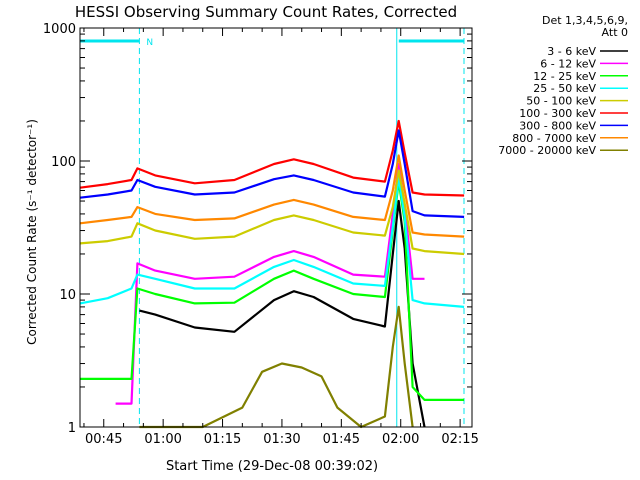 This screenshot has width=640, height=480. I want to click on x-tick-label: 00:45, so click(103, 439).